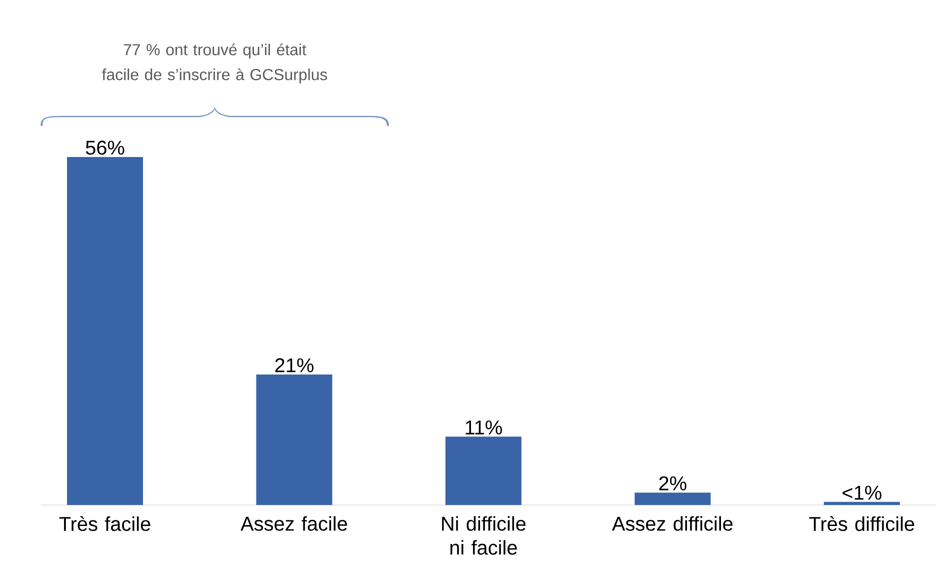 This screenshot has height=584, width=940. What do you see at coordinates (672, 483) in the screenshot?
I see `data-label: 2%` at bounding box center [672, 483].